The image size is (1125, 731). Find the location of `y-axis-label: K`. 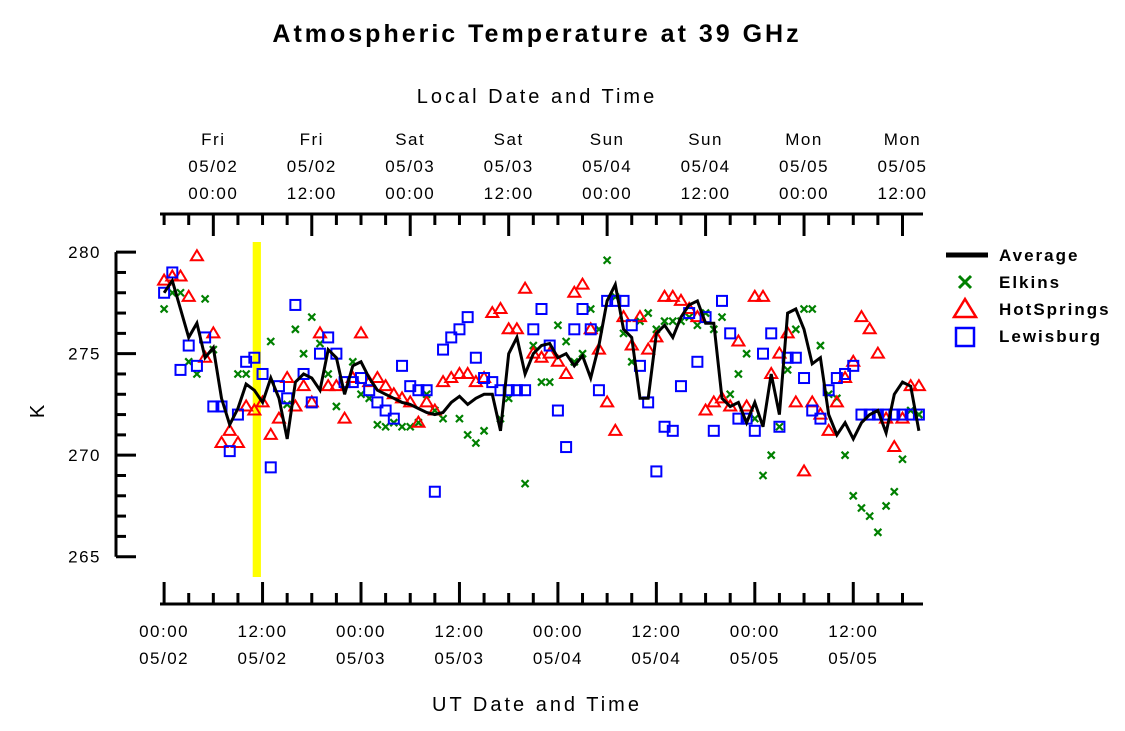

y-axis-label: K is located at coordinates (38, 410).